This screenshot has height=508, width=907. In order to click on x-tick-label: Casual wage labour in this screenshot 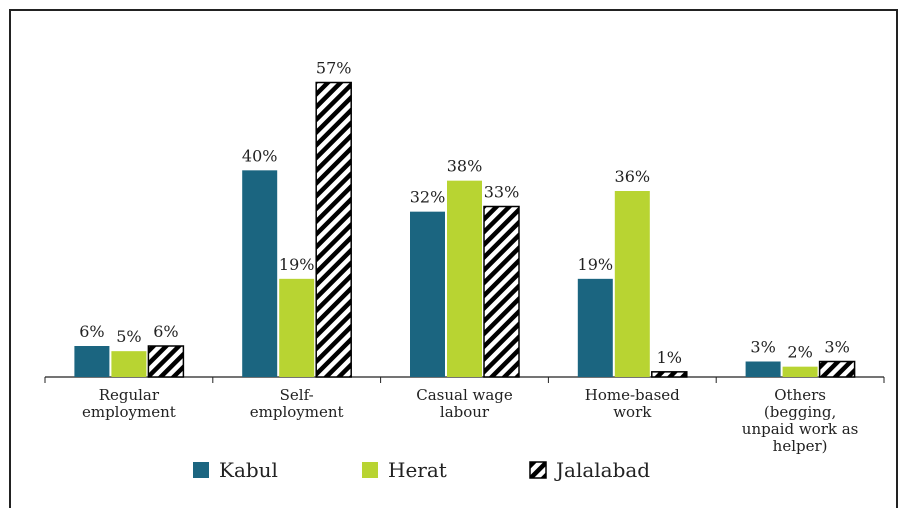, I will do `click(464, 403)`.